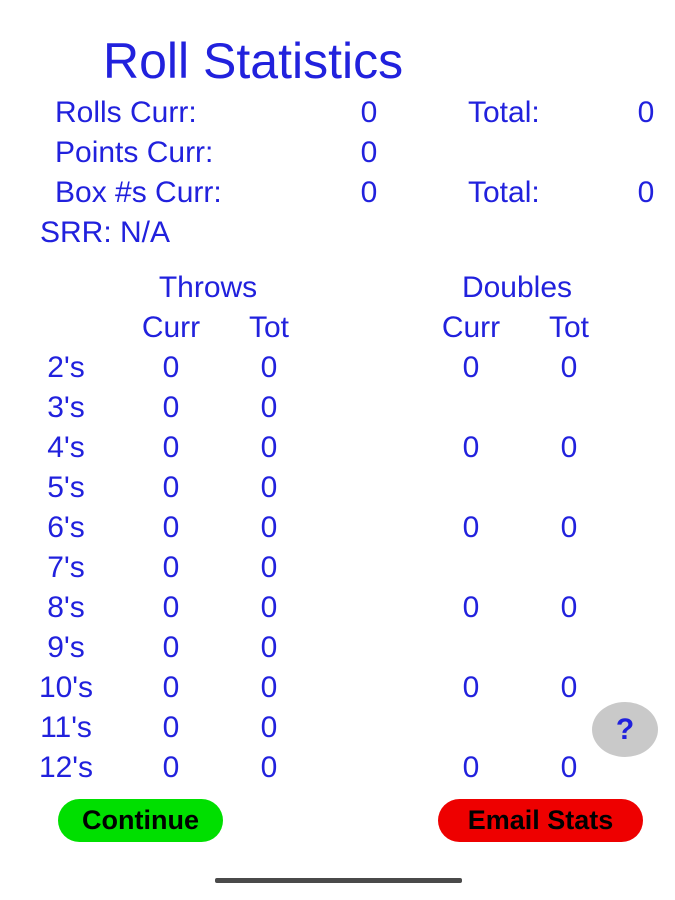 The image size is (675, 900). Describe the element at coordinates (625, 729) in the screenshot. I see `help-button: ?` at that location.